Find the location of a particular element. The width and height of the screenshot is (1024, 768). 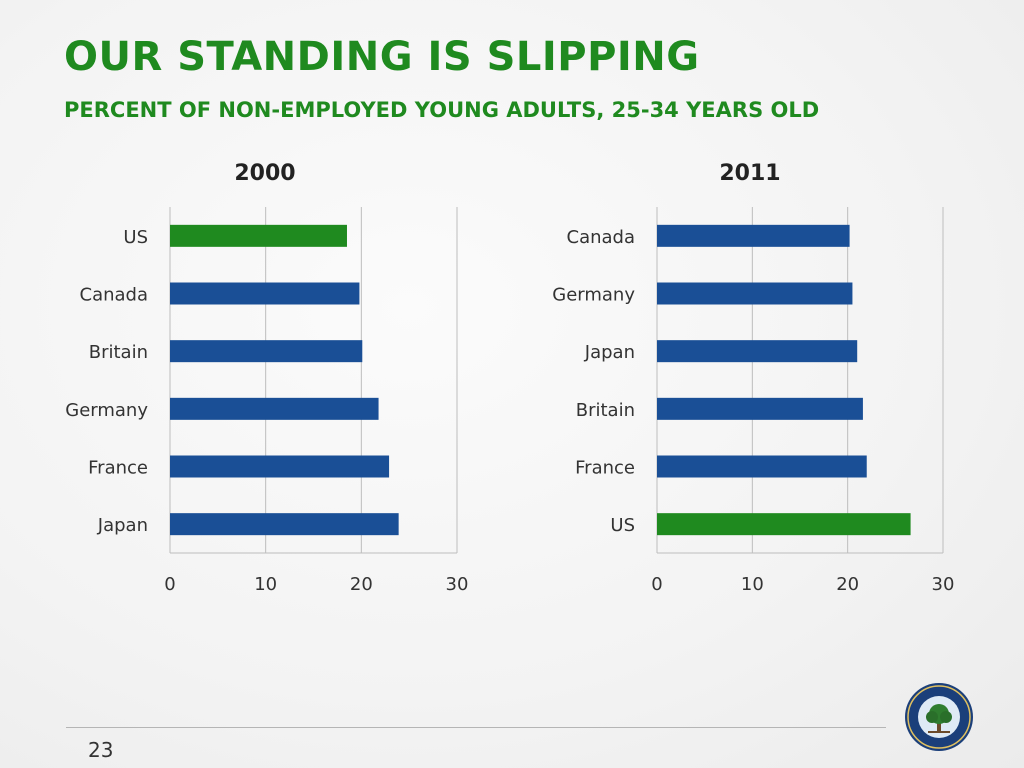

footer-divider is located at coordinates (476, 727).